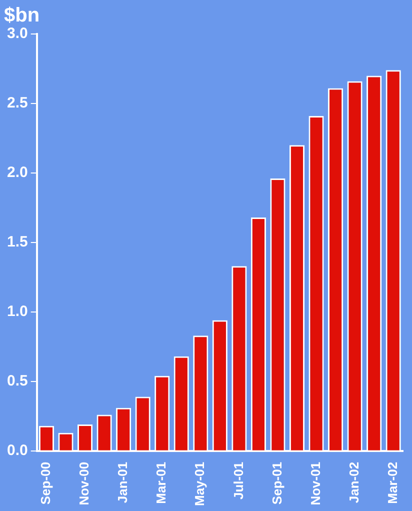  I want to click on x-tick-label: Sep-00, so click(46, 483).